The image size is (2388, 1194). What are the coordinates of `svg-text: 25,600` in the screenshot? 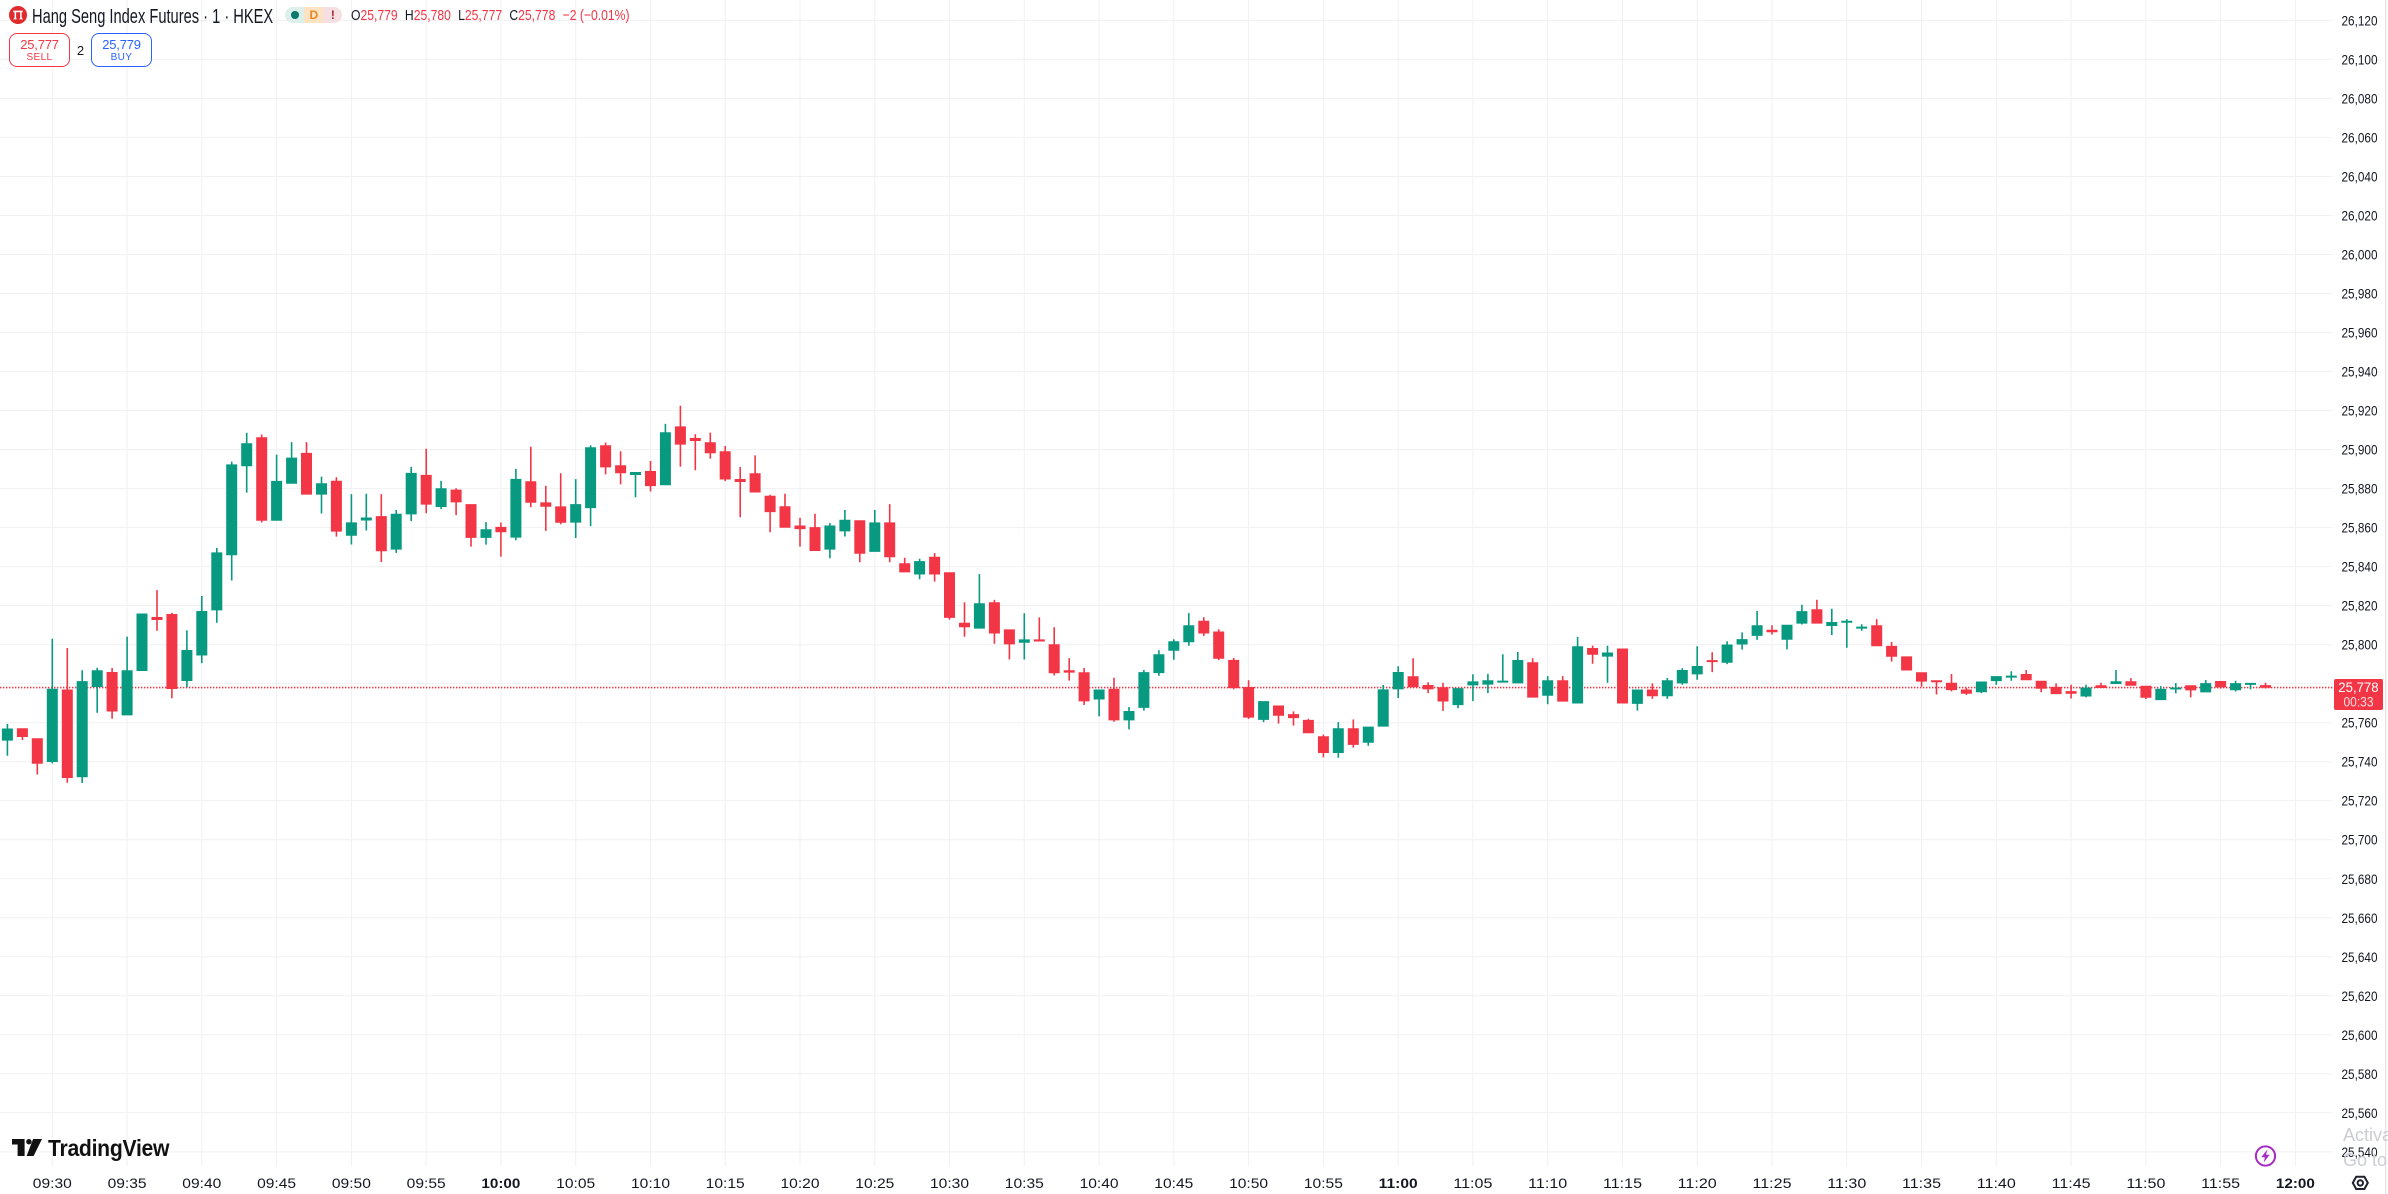 It's located at (2360, 1035).